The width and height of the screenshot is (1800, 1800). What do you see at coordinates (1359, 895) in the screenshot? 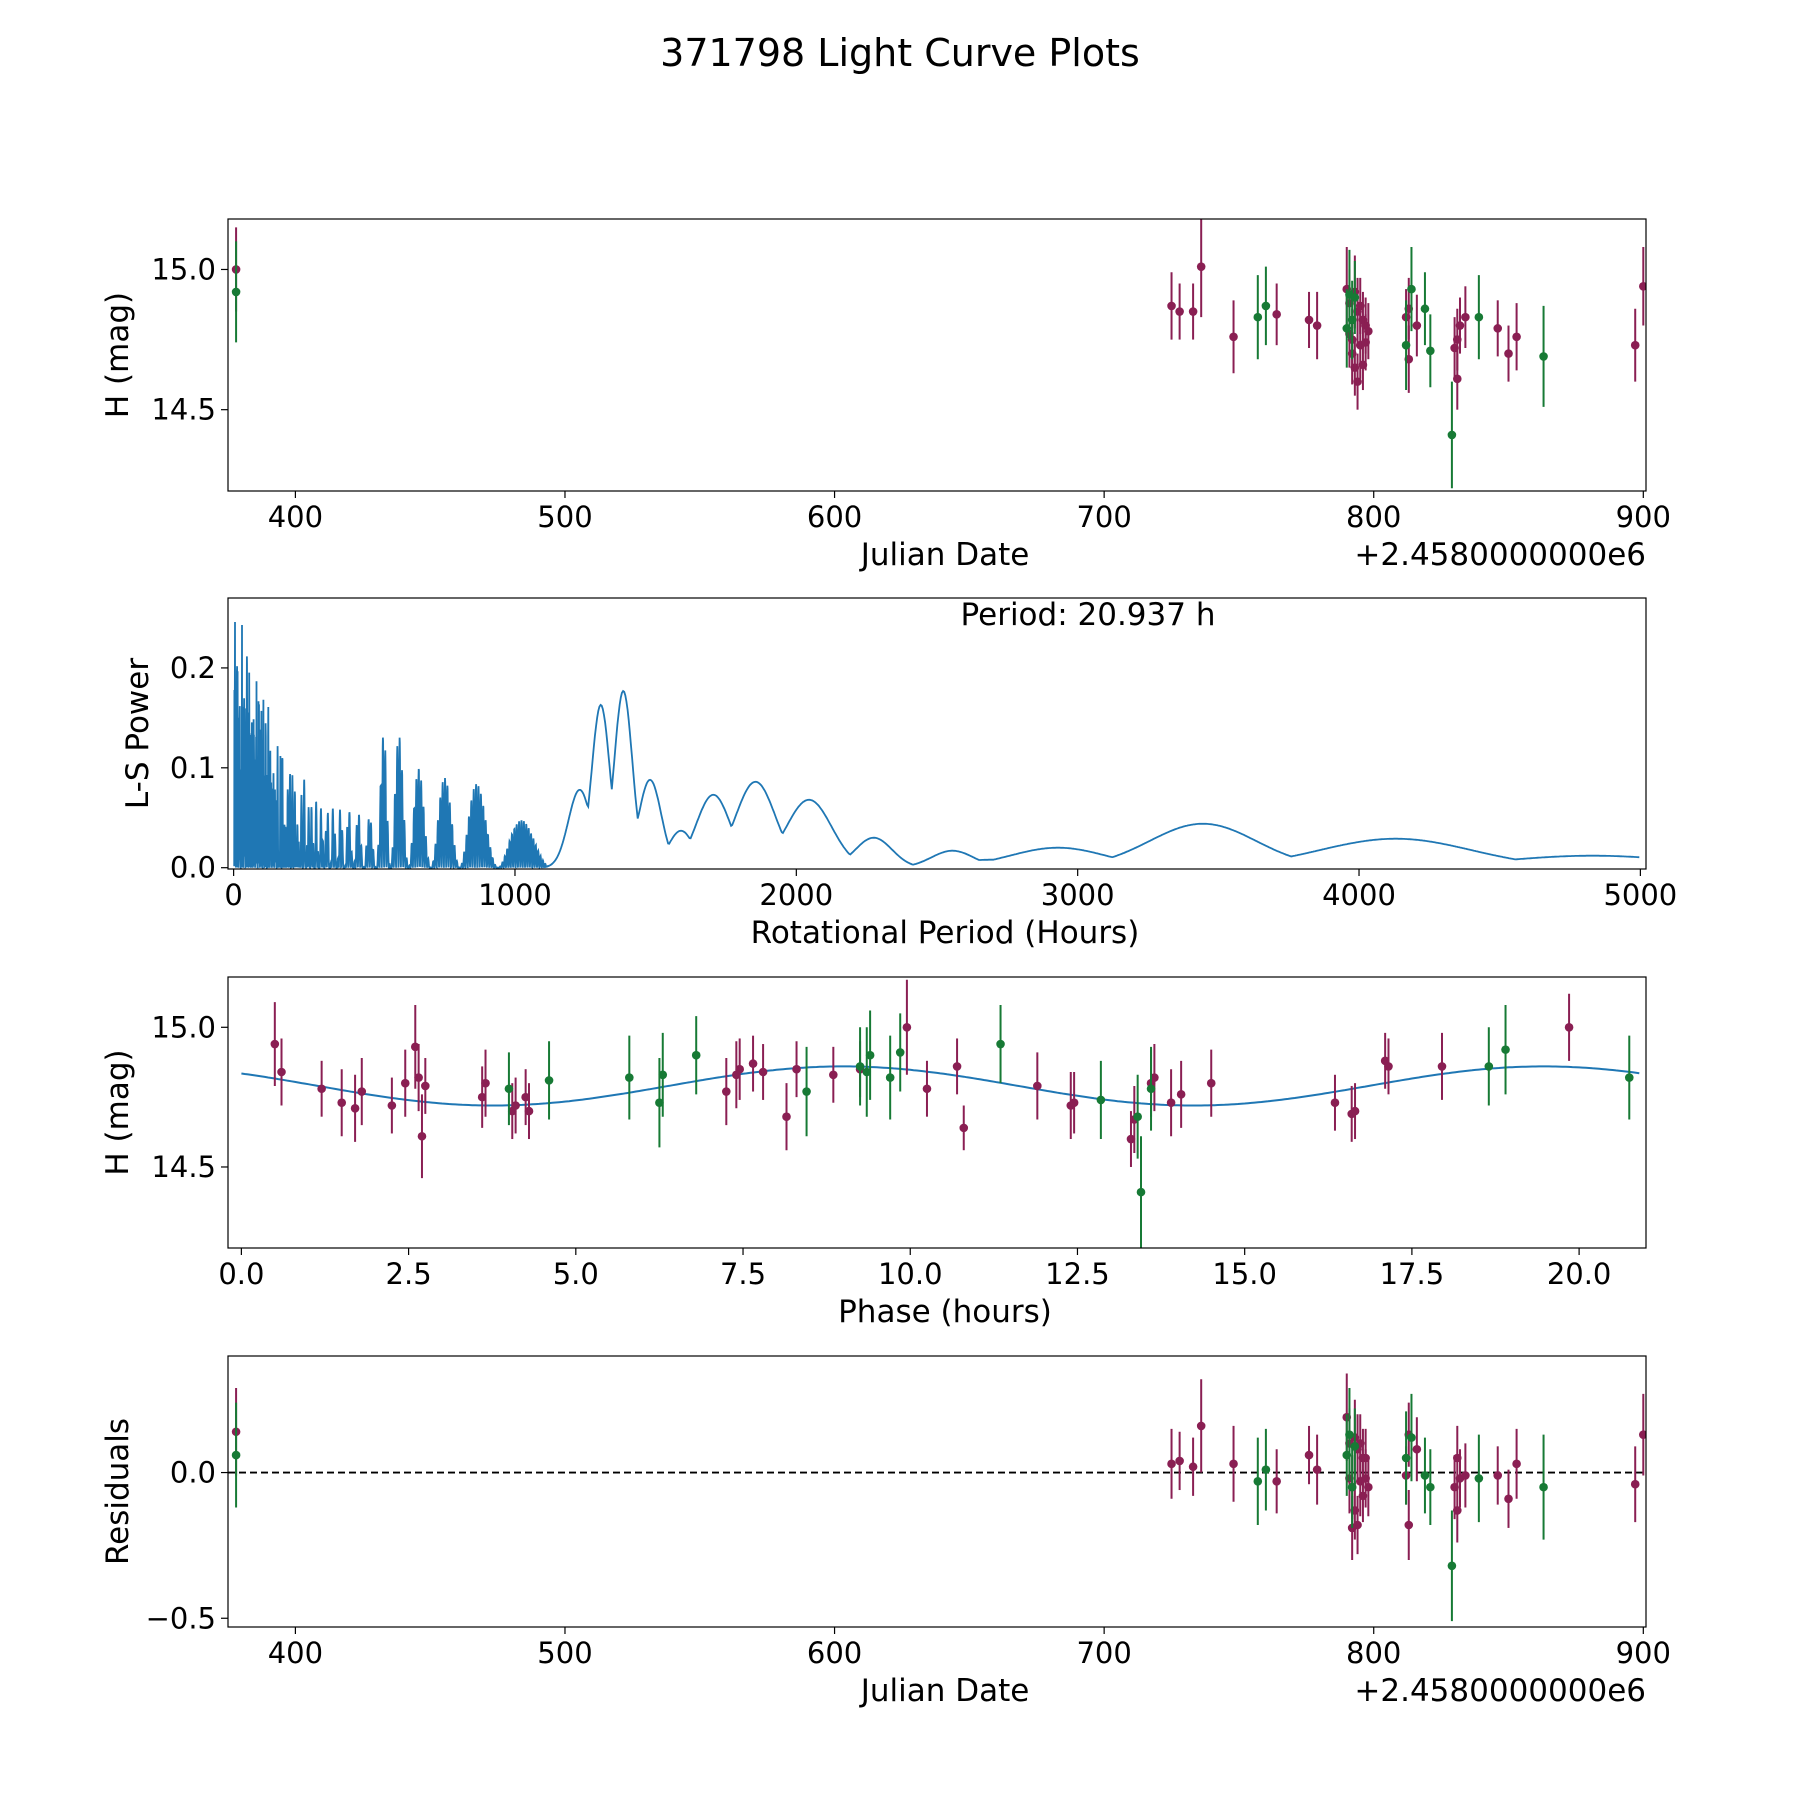
I see `periodogram-xtick-label: 4000` at bounding box center [1359, 895].